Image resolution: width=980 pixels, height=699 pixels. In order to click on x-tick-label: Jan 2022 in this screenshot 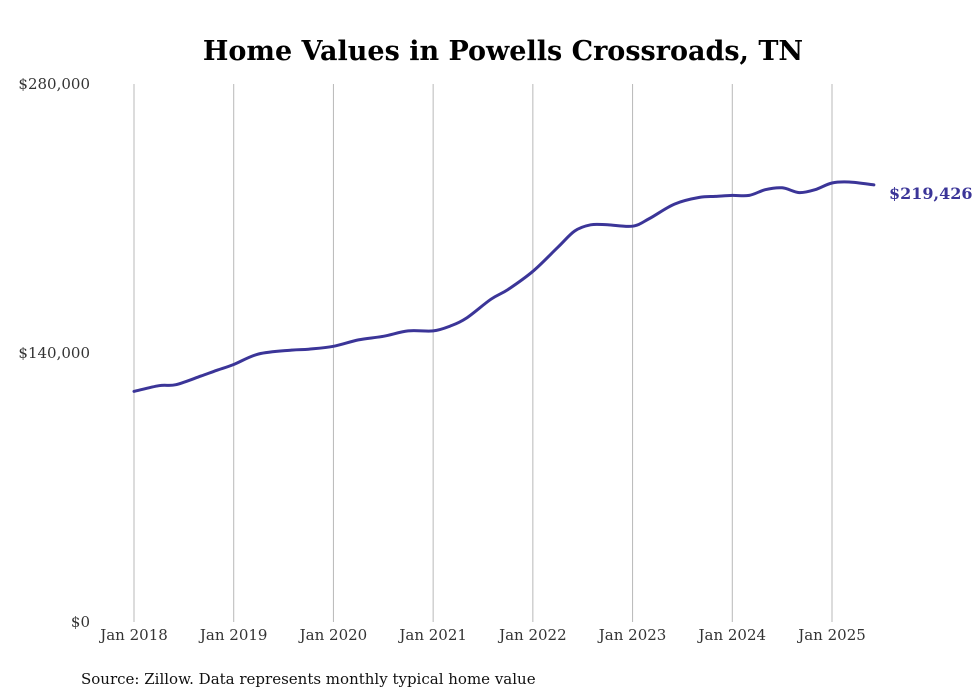, I will do `click(532, 635)`.